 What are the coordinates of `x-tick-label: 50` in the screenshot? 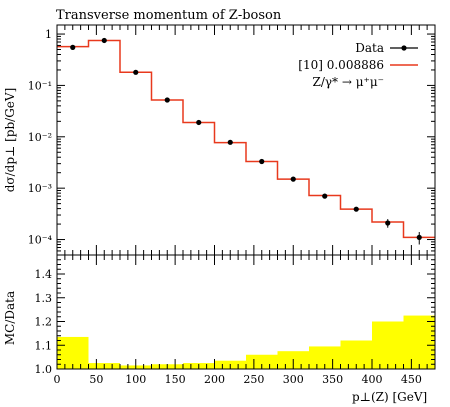 It's located at (96, 379).